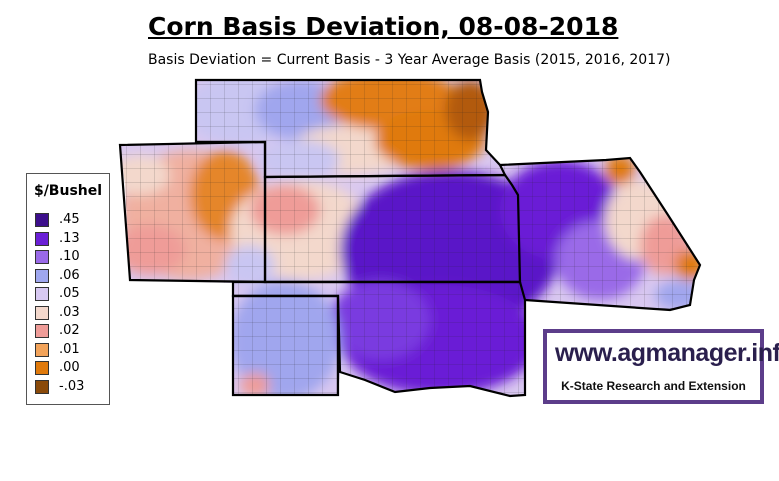 Image resolution: width=779 pixels, height=481 pixels. I want to click on legend-item: .05, so click(71, 294).